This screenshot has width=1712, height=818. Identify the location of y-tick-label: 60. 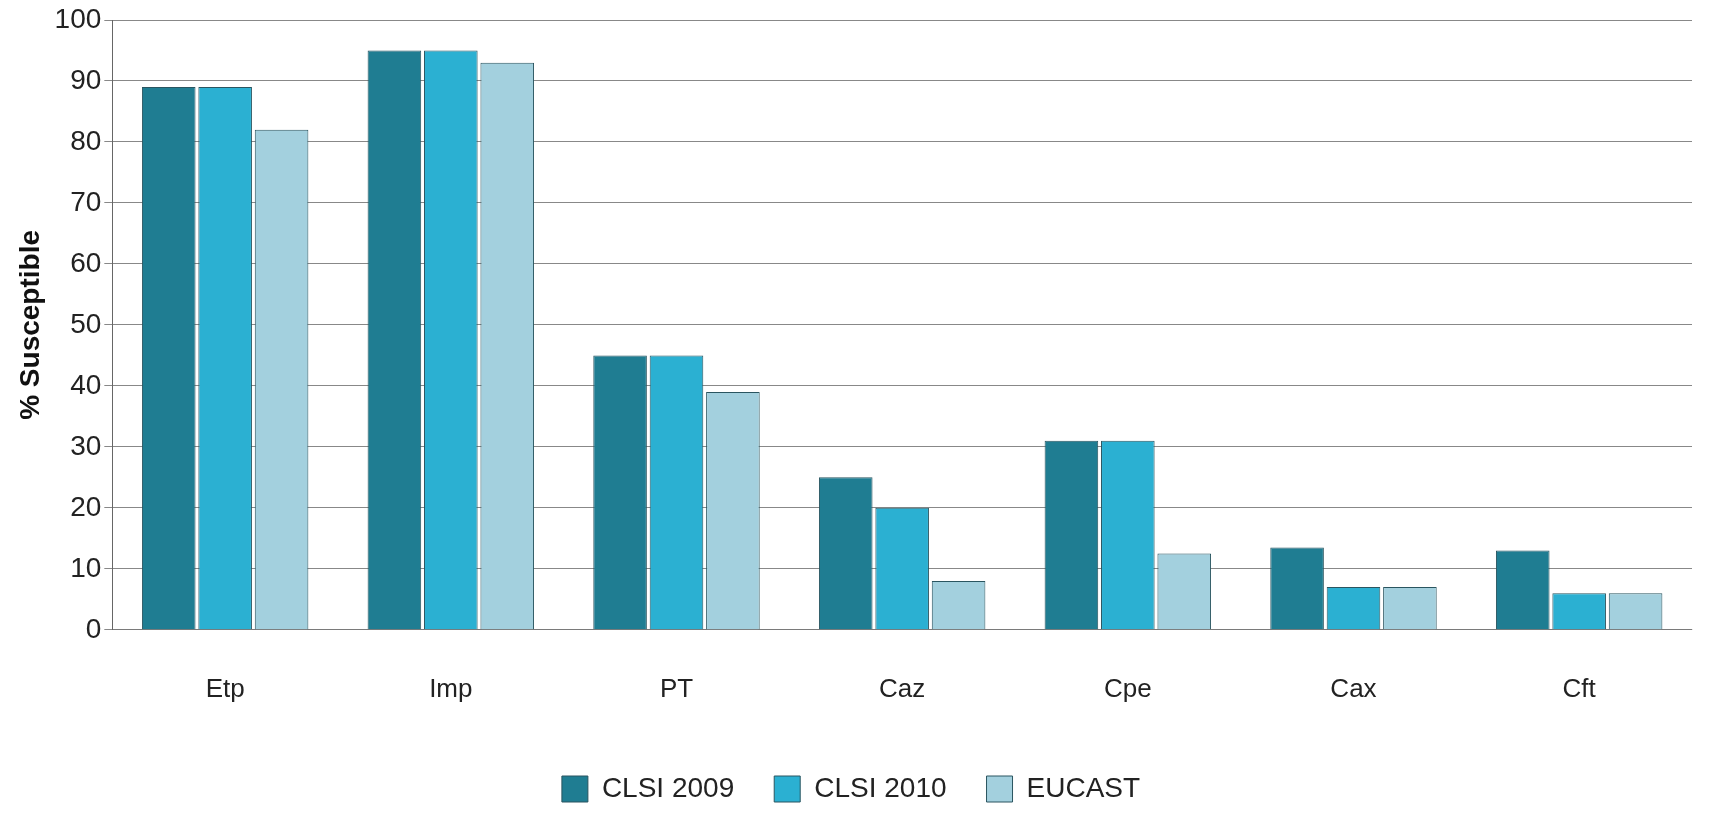
(86, 262).